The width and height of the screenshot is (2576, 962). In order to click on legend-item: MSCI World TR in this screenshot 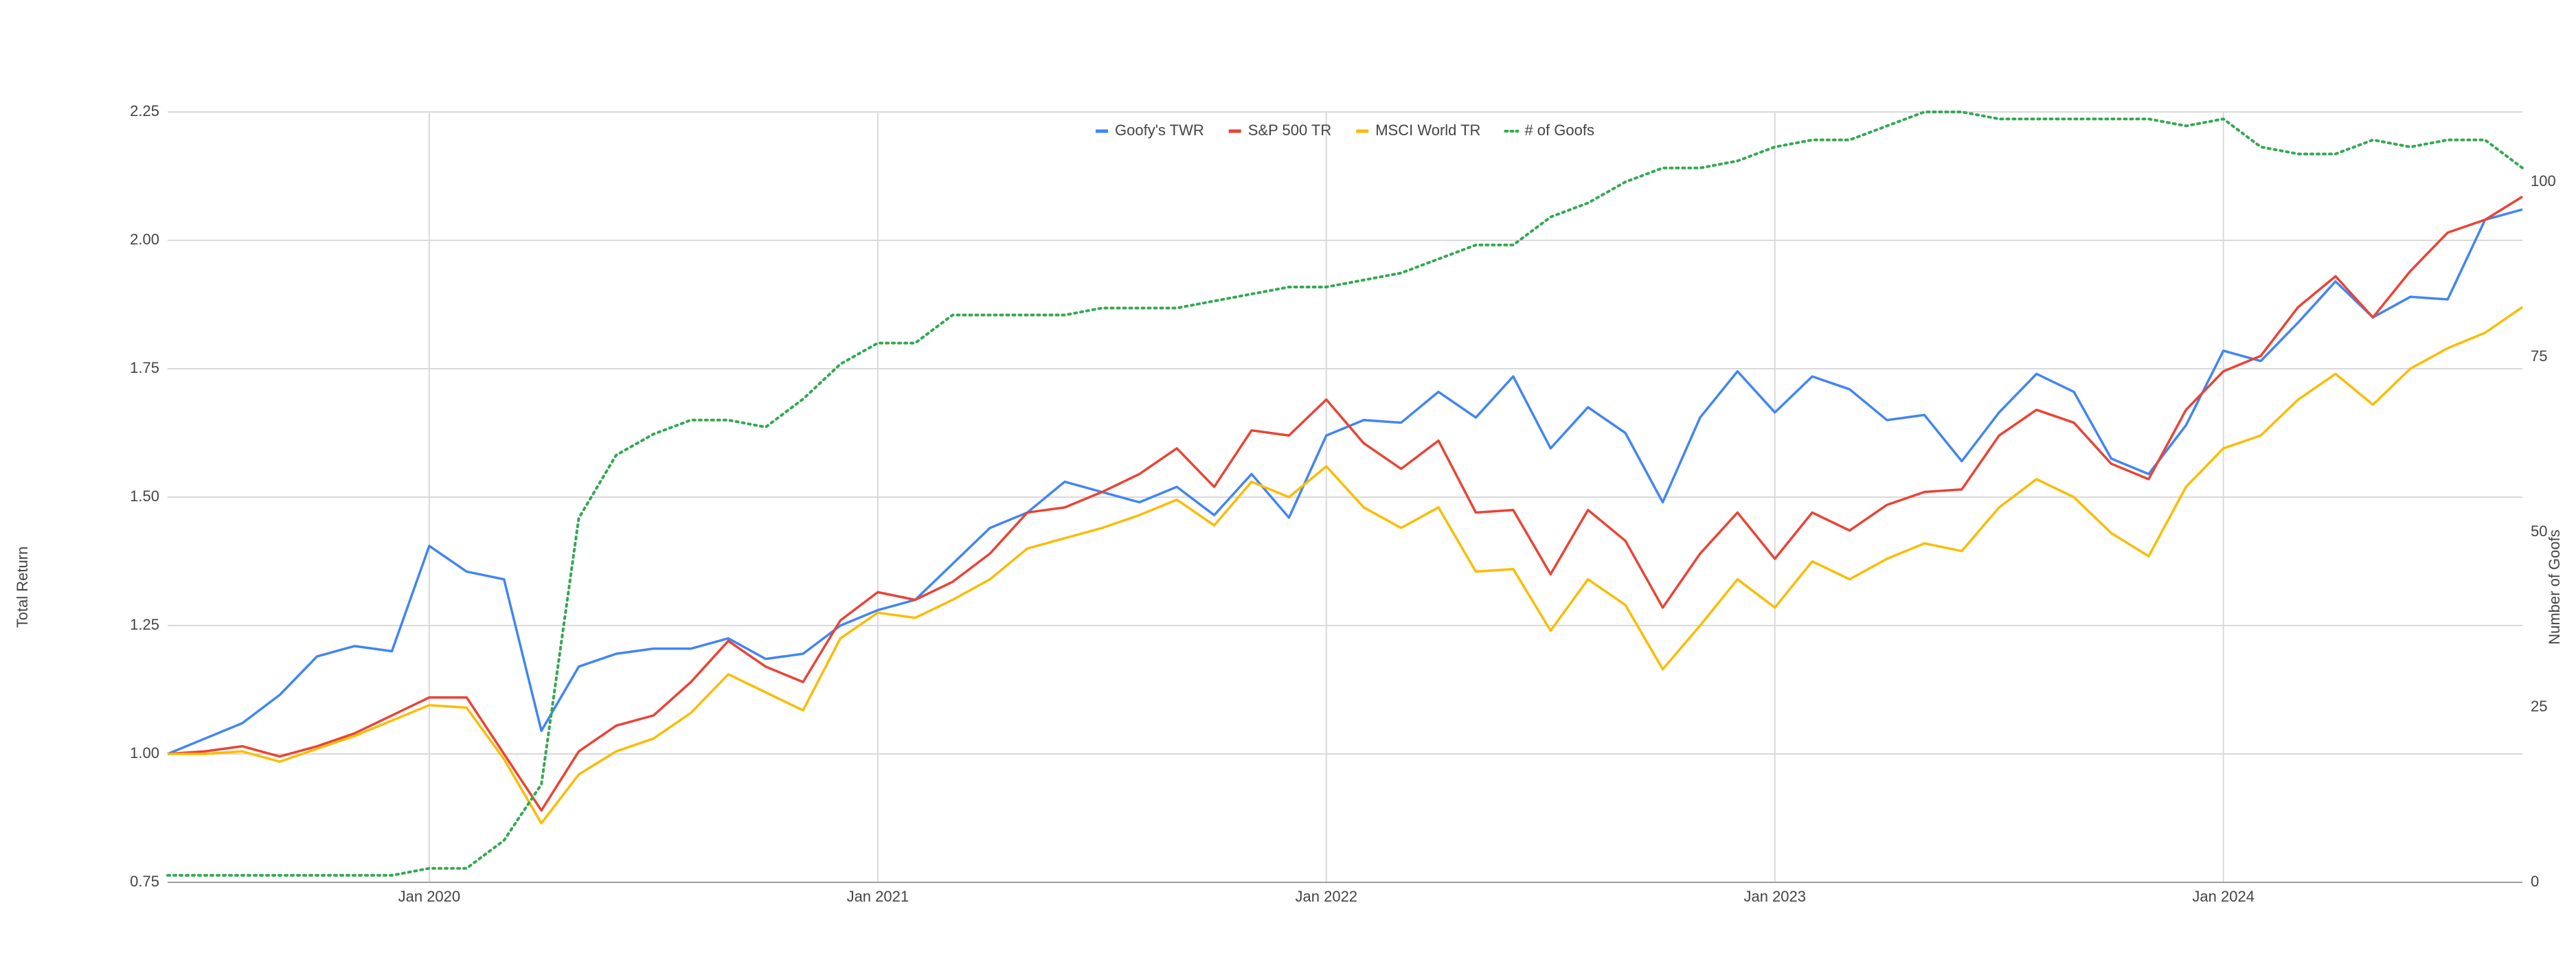, I will do `click(1418, 130)`.